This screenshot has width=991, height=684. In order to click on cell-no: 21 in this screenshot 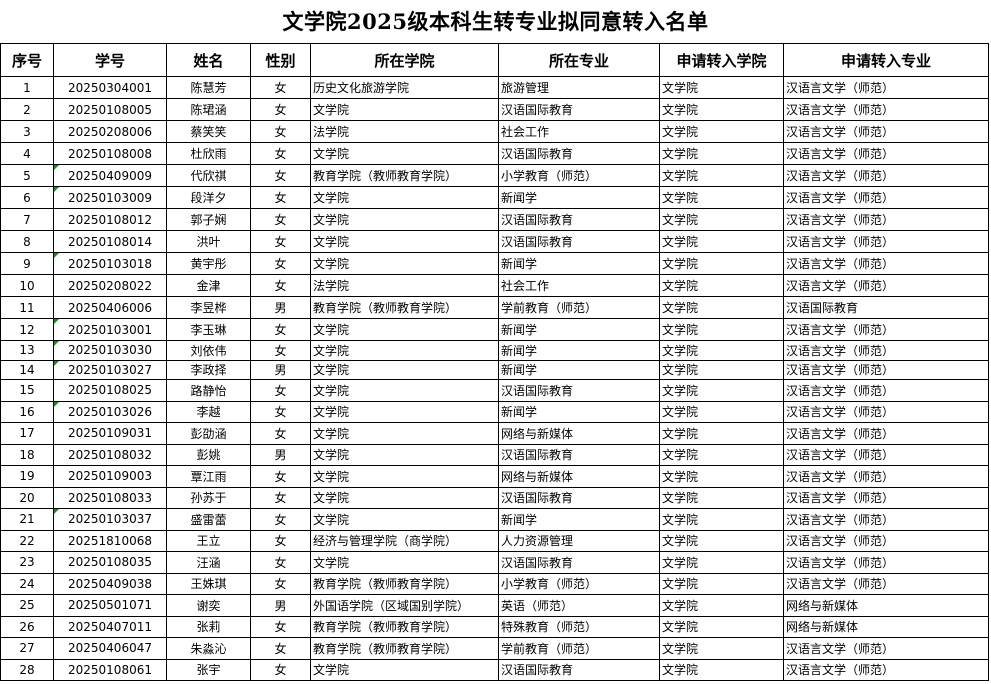, I will do `click(27, 519)`.